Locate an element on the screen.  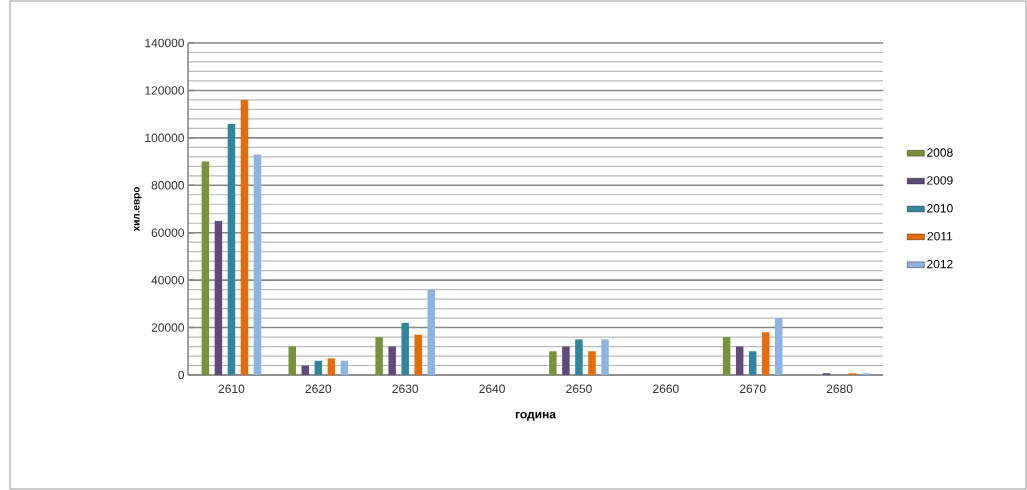
x-tick-label: 2640 is located at coordinates (492, 389).